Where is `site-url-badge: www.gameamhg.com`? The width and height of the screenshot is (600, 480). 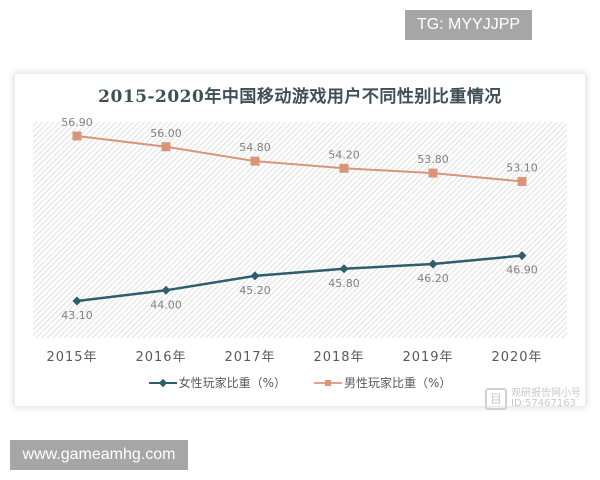 site-url-badge: www.gameamhg.com is located at coordinates (99, 455).